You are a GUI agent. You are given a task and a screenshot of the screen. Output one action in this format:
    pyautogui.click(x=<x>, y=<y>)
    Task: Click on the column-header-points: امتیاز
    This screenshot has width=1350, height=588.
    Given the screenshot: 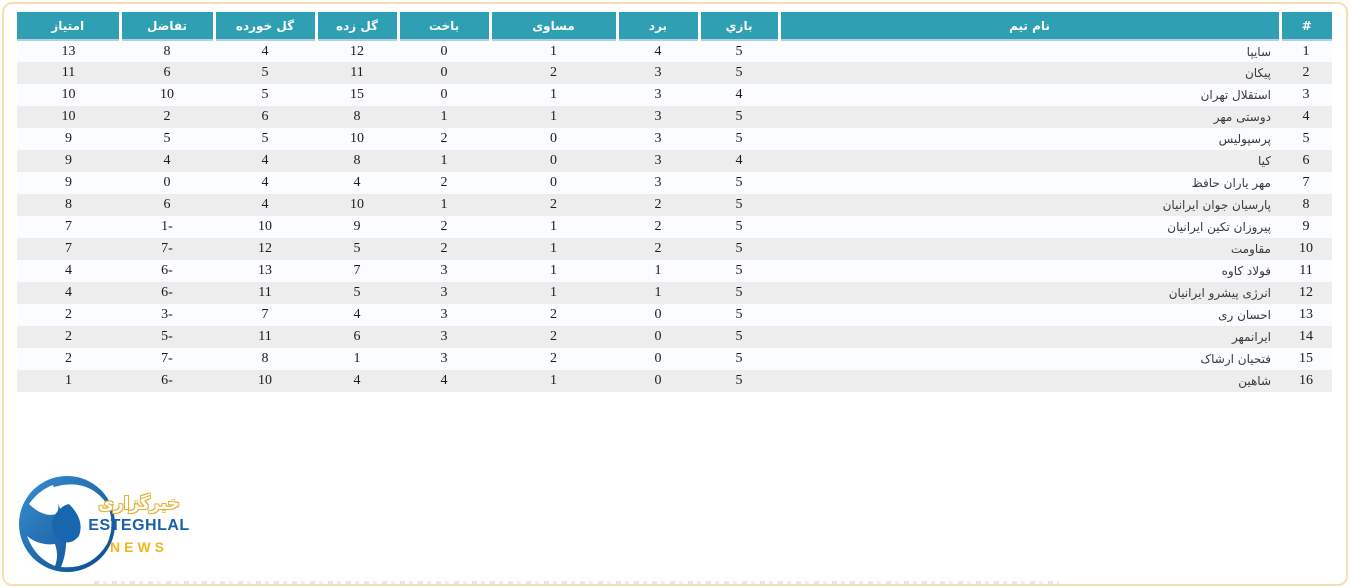 What is the action you would take?
    pyautogui.click(x=68, y=26)
    